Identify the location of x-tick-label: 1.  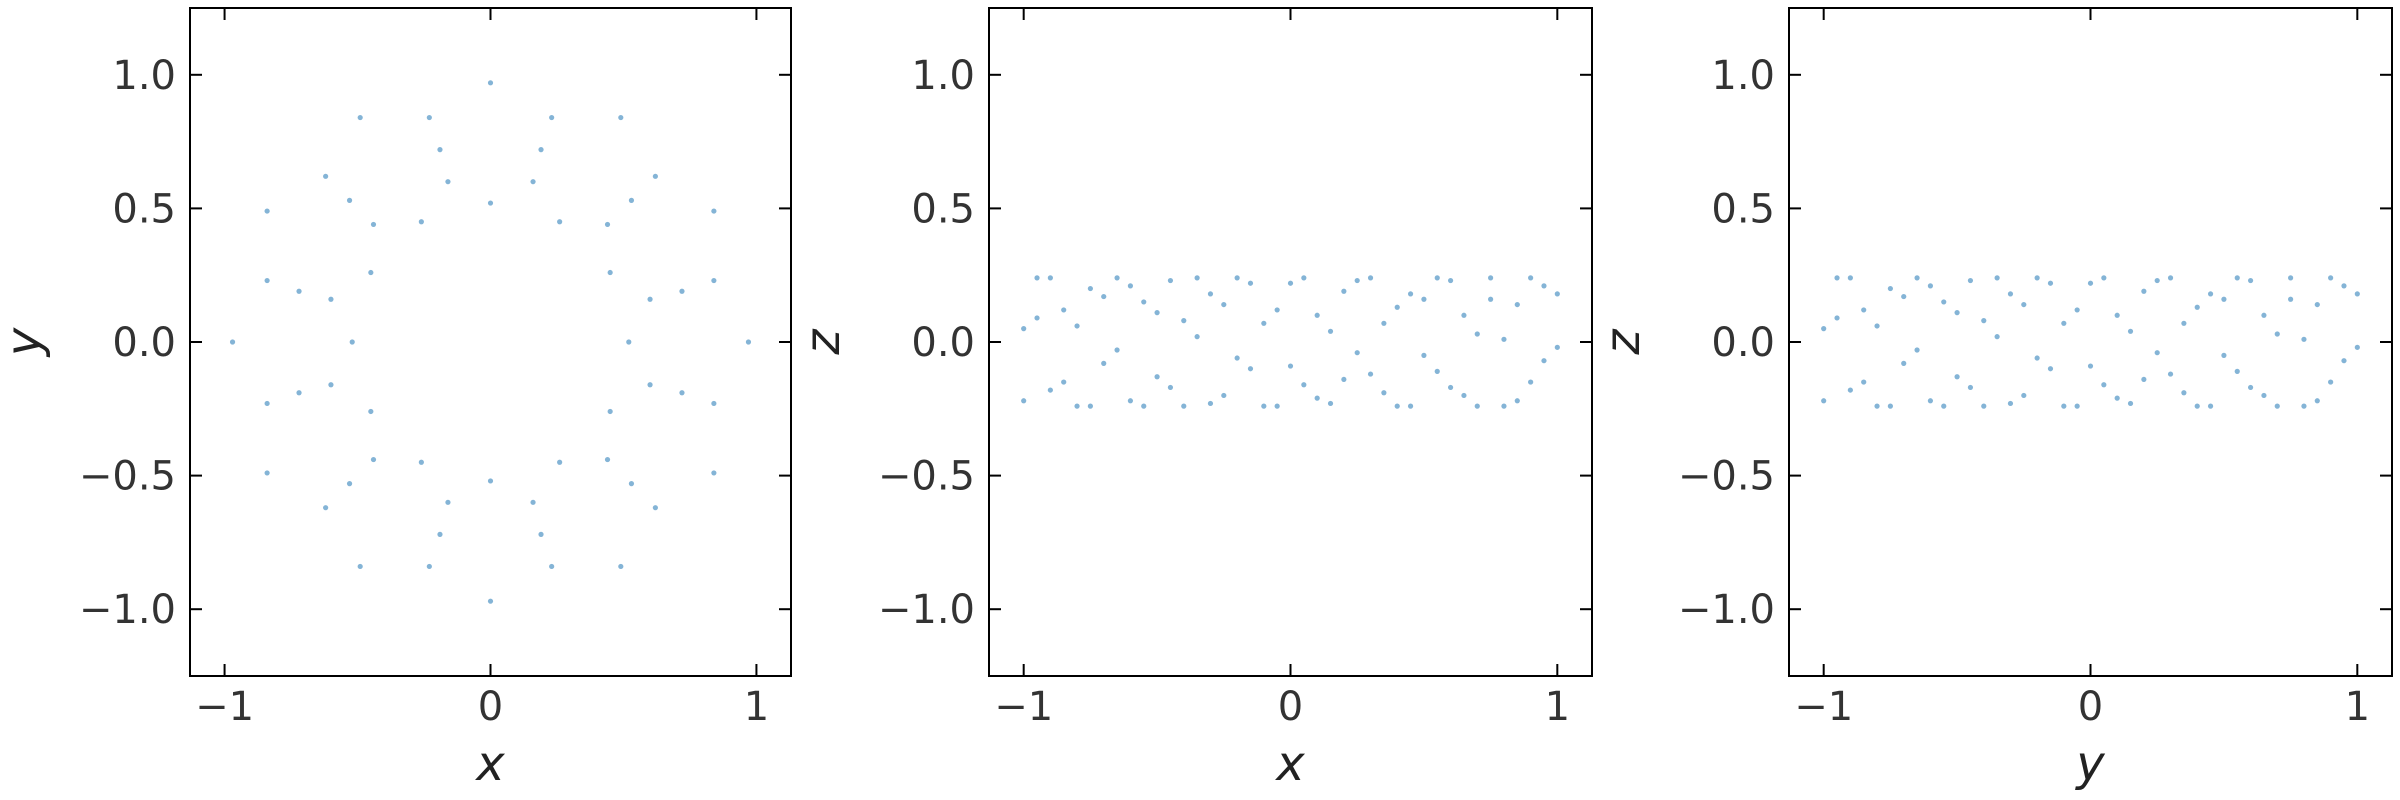
(1557, 707).